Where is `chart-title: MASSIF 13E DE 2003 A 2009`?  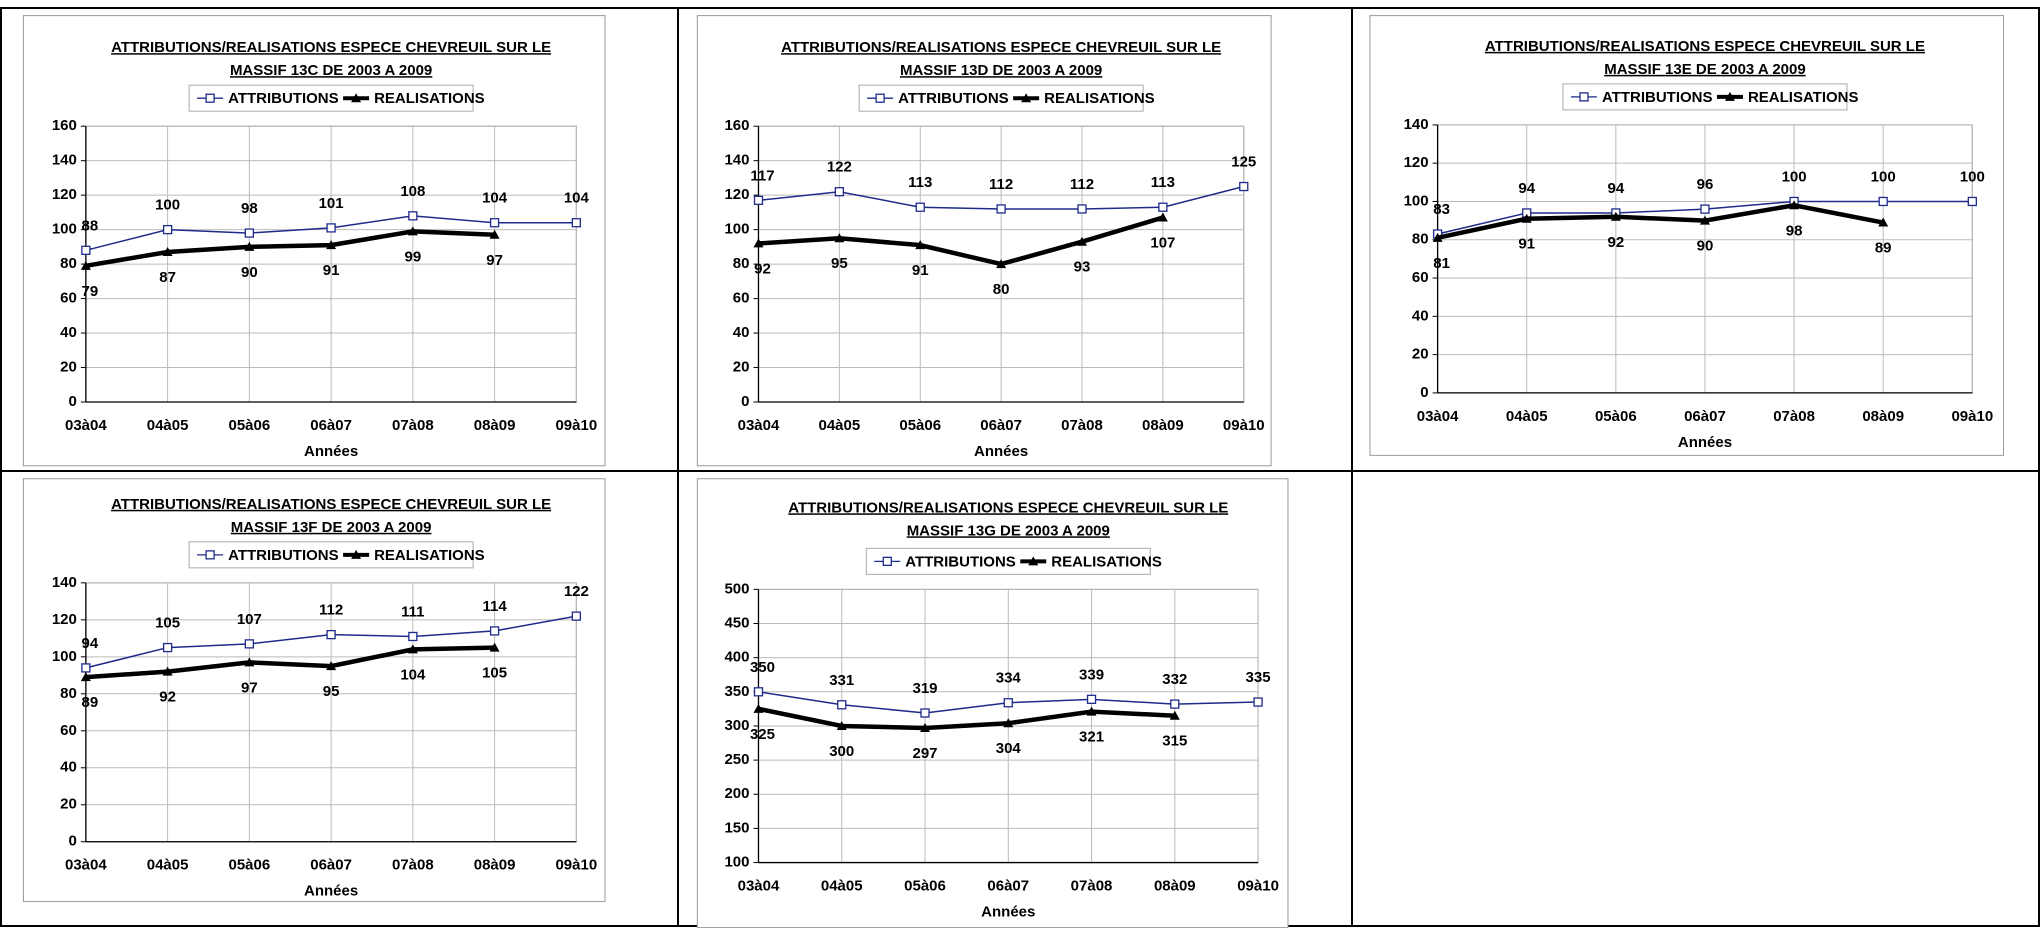
chart-title: MASSIF 13E DE 2003 A 2009 is located at coordinates (1705, 69).